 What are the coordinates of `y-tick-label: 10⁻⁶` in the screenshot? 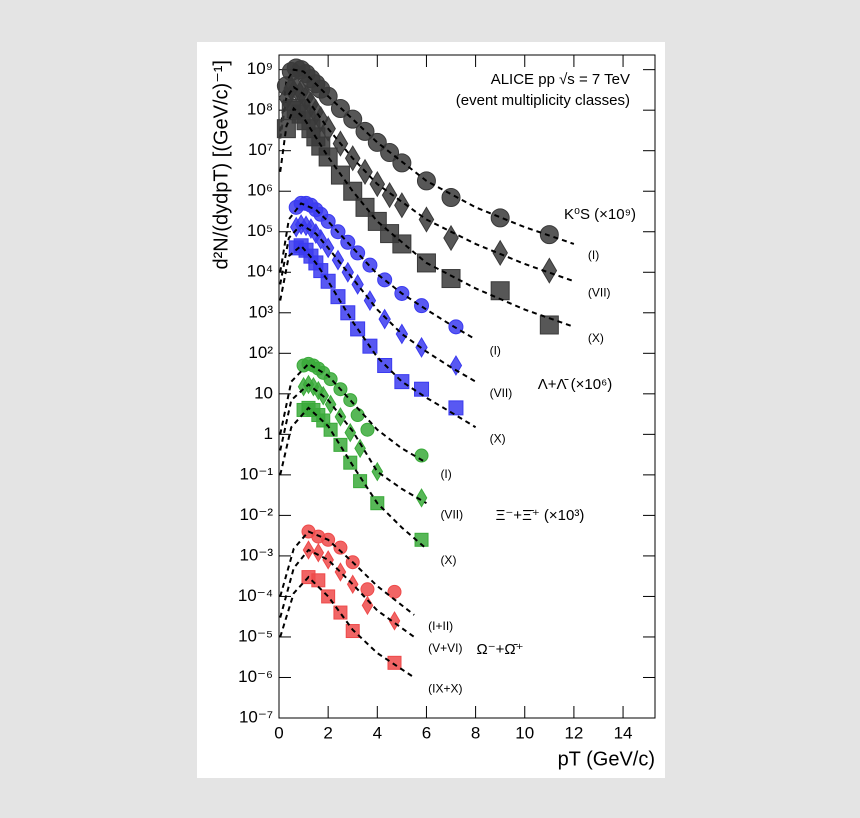 It's located at (255, 676).